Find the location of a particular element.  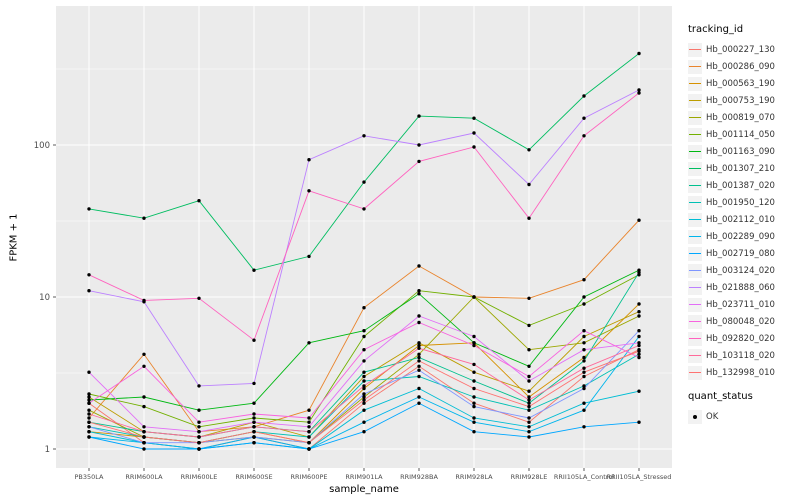

legend-label: Hb_103118_020 is located at coordinates (740, 355).